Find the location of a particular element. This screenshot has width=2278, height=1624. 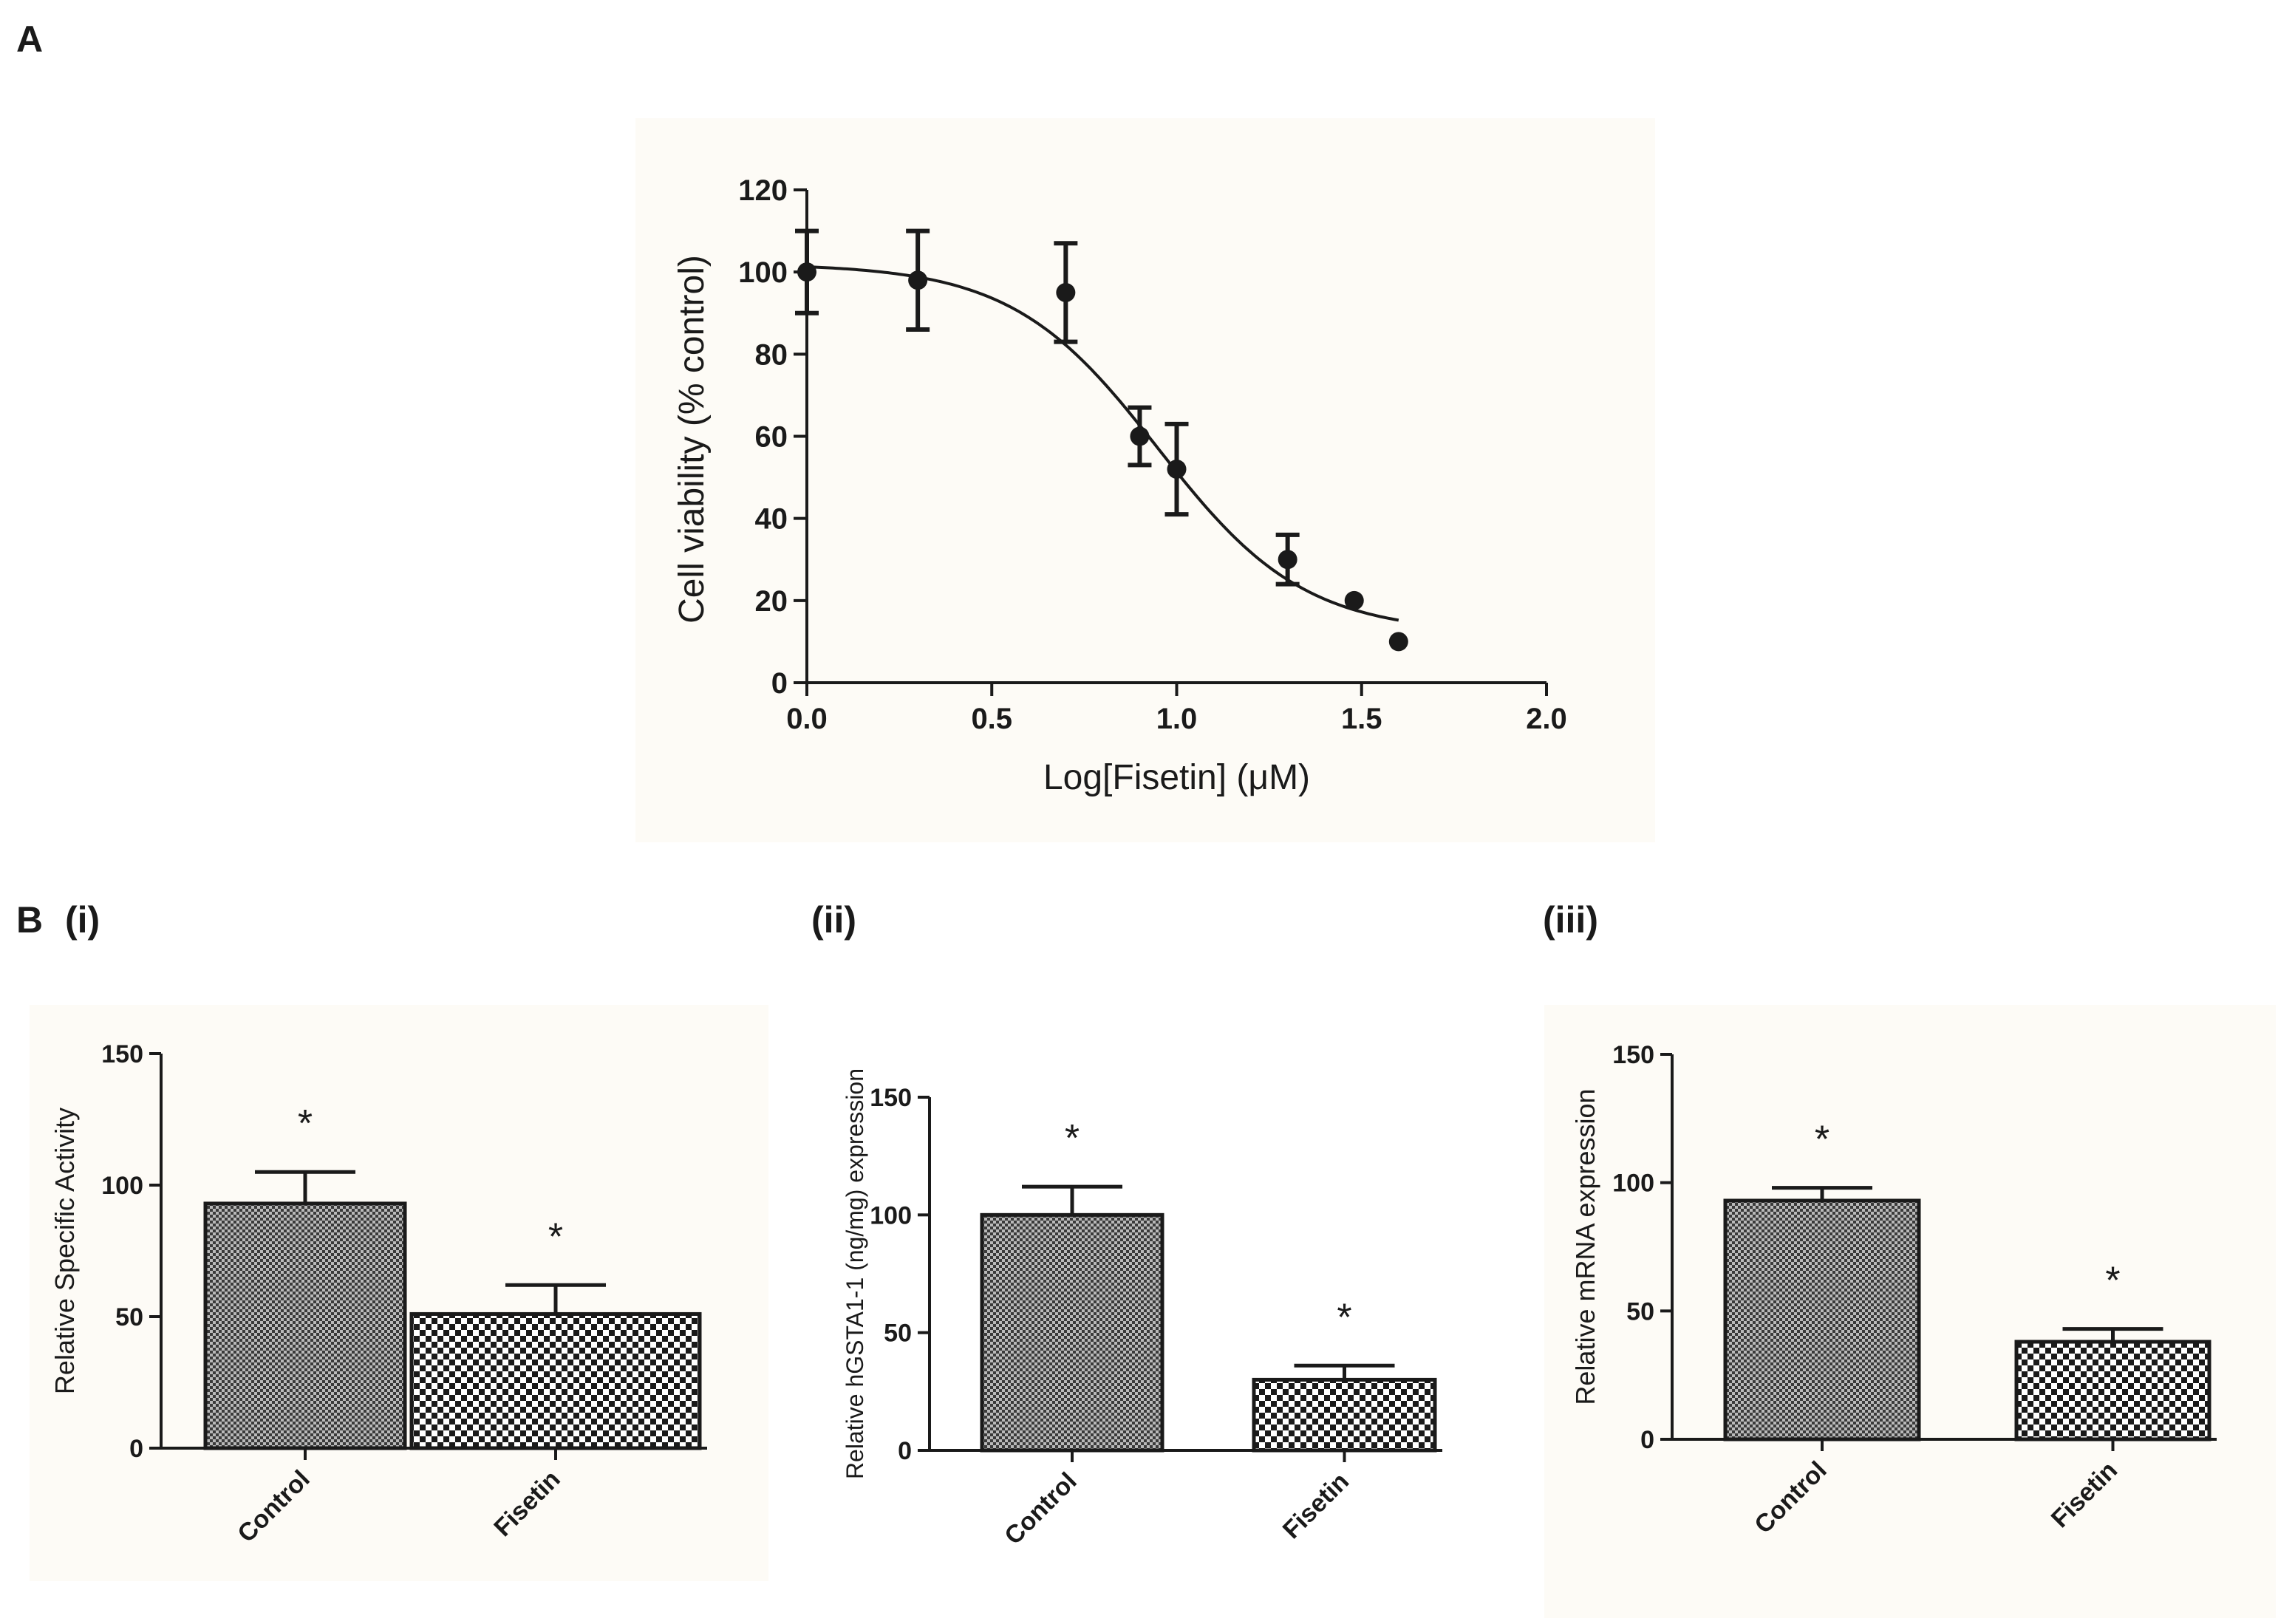

y-tick-label: 120 is located at coordinates (763, 190).